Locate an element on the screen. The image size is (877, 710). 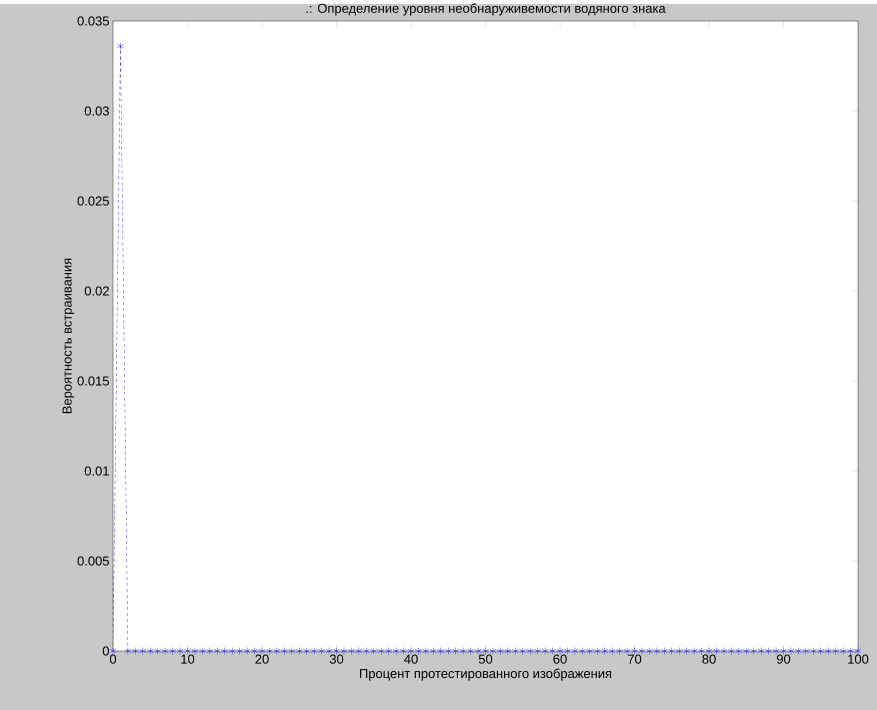
y-tick-label: 0.035 is located at coordinates (93, 21).